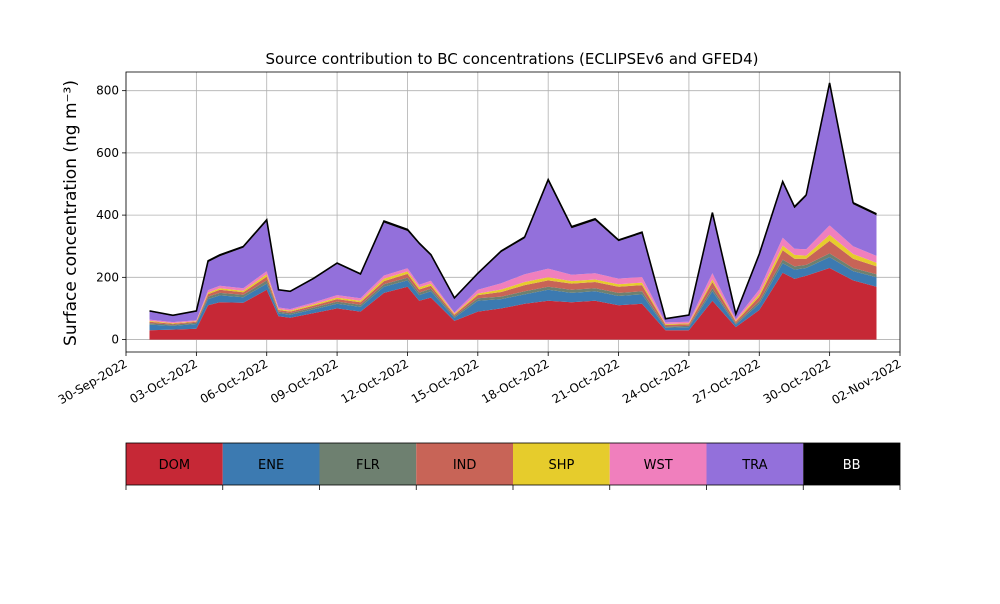 This screenshot has height=604, width=1000. I want to click on legend-label-ene: ENE, so click(271, 465).